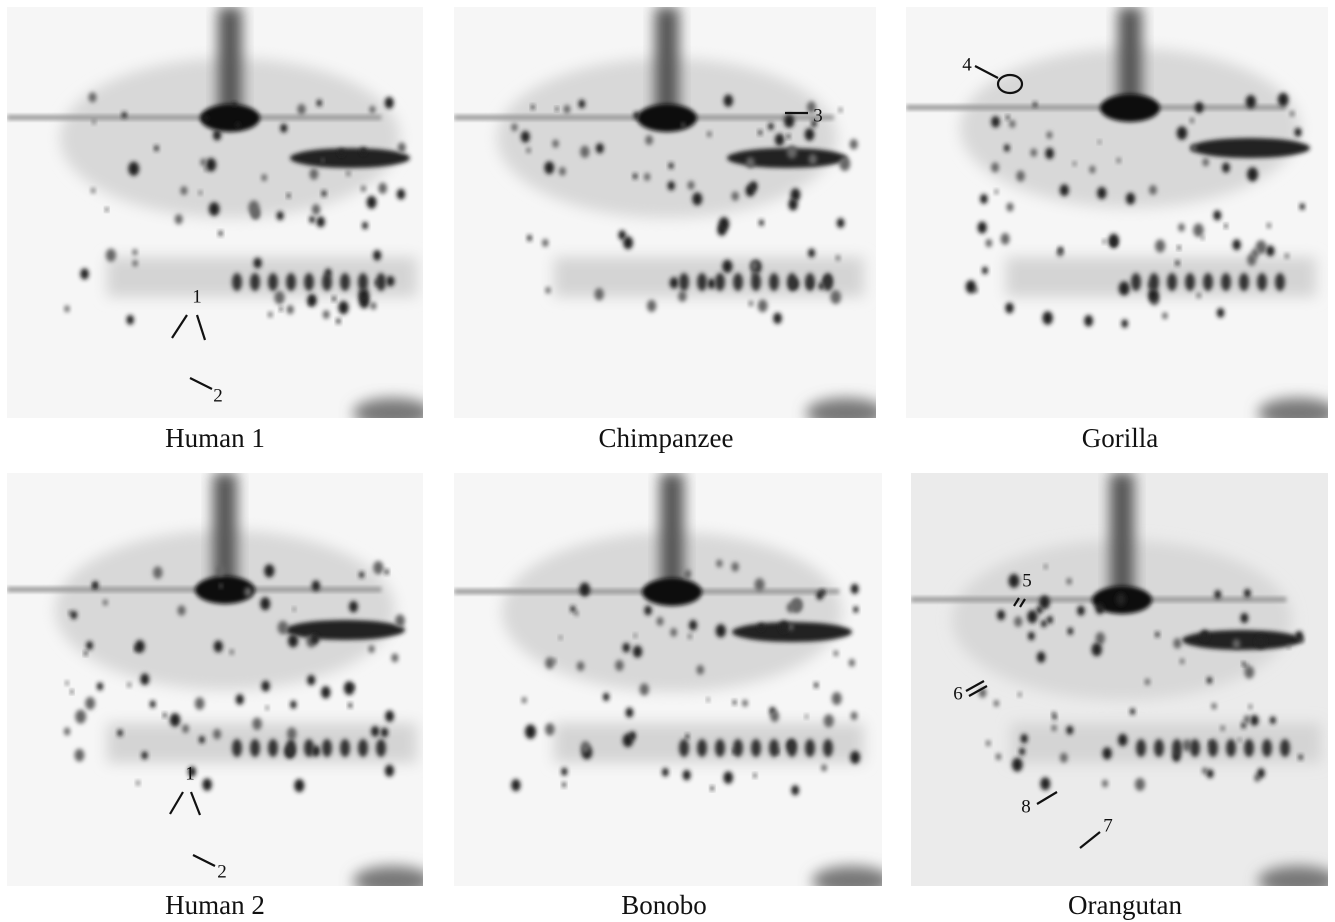 This screenshot has width=1335, height=922. What do you see at coordinates (1010, 84) in the screenshot?
I see `annotation-circle` at bounding box center [1010, 84].